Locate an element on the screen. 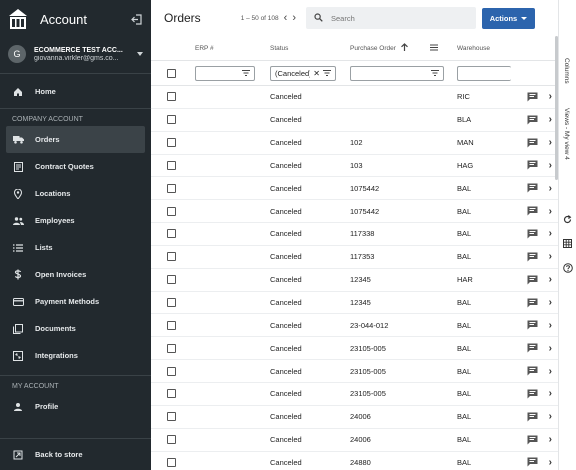  erp-filter-input is located at coordinates (225, 73).